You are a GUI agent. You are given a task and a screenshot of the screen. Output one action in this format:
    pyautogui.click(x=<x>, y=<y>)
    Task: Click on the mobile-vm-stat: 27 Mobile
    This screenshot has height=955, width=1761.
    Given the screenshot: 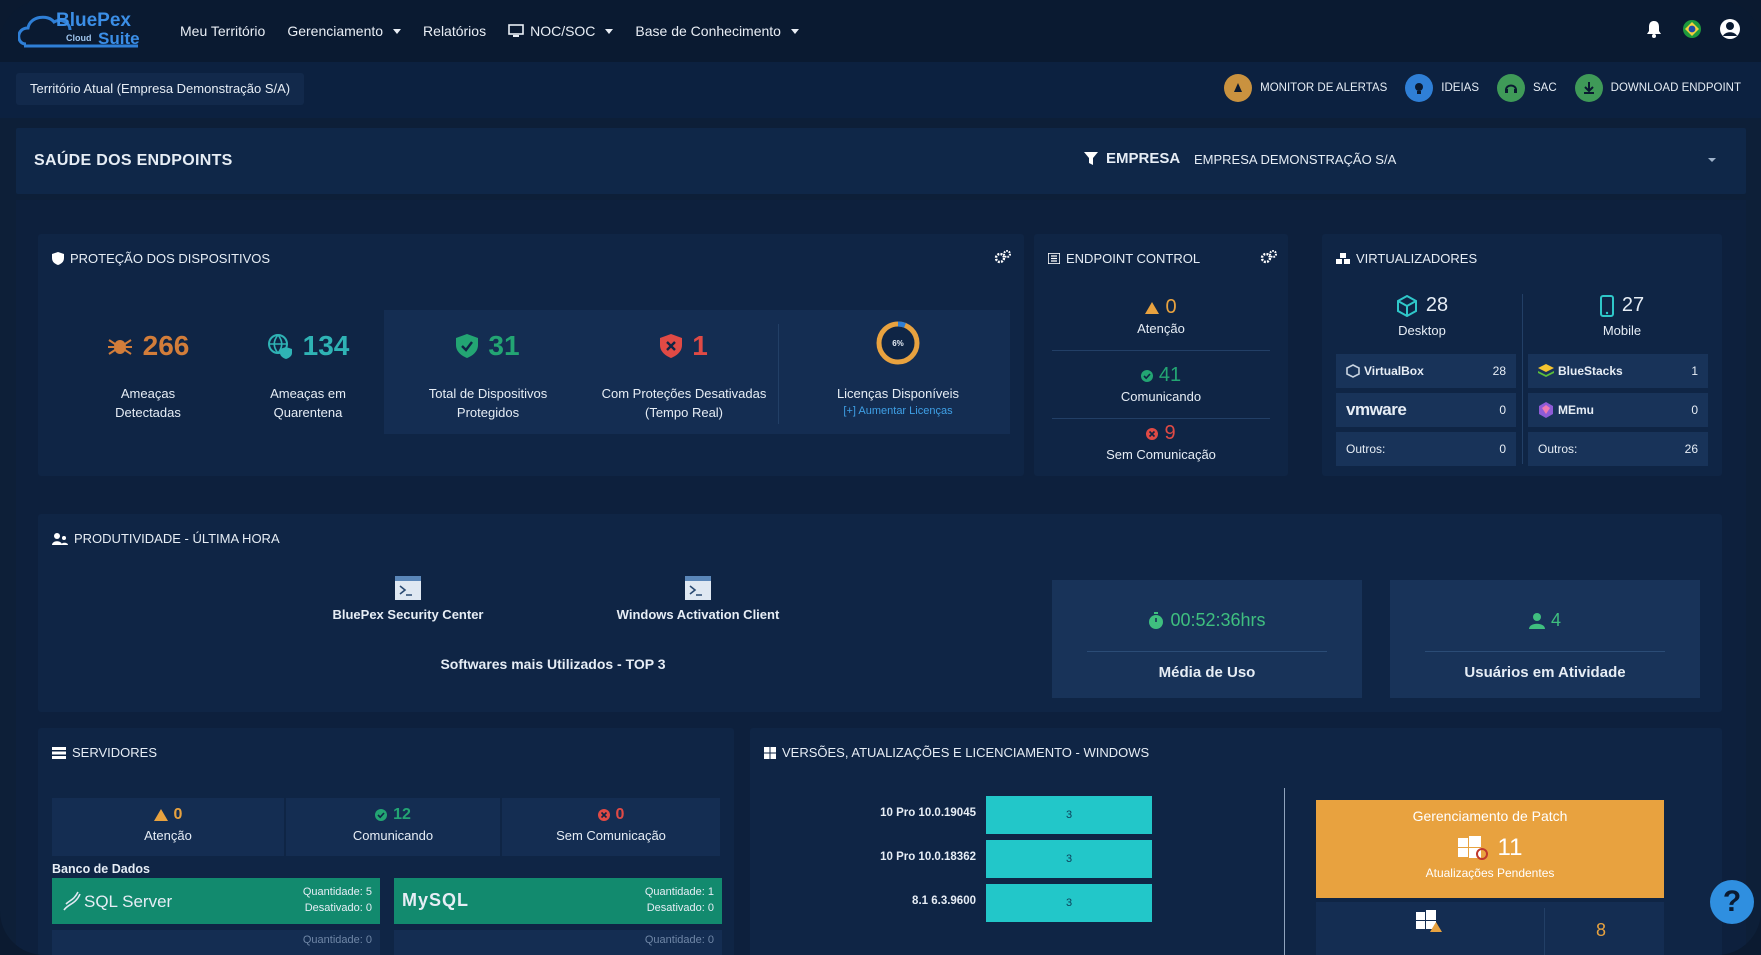 What is the action you would take?
    pyautogui.click(x=1622, y=316)
    